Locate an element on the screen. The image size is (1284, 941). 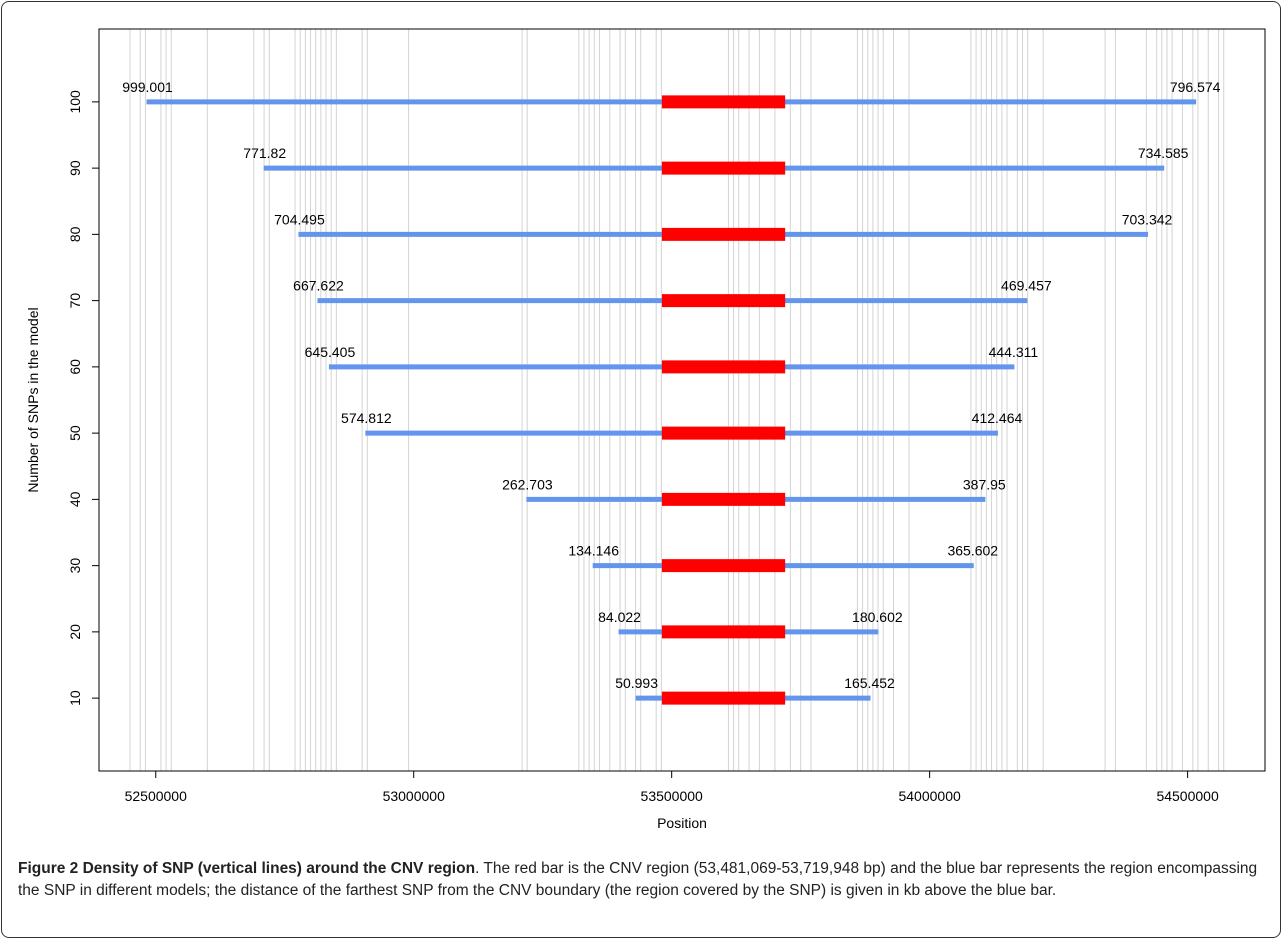
y-tick-label: 10 is located at coordinates (75, 698).